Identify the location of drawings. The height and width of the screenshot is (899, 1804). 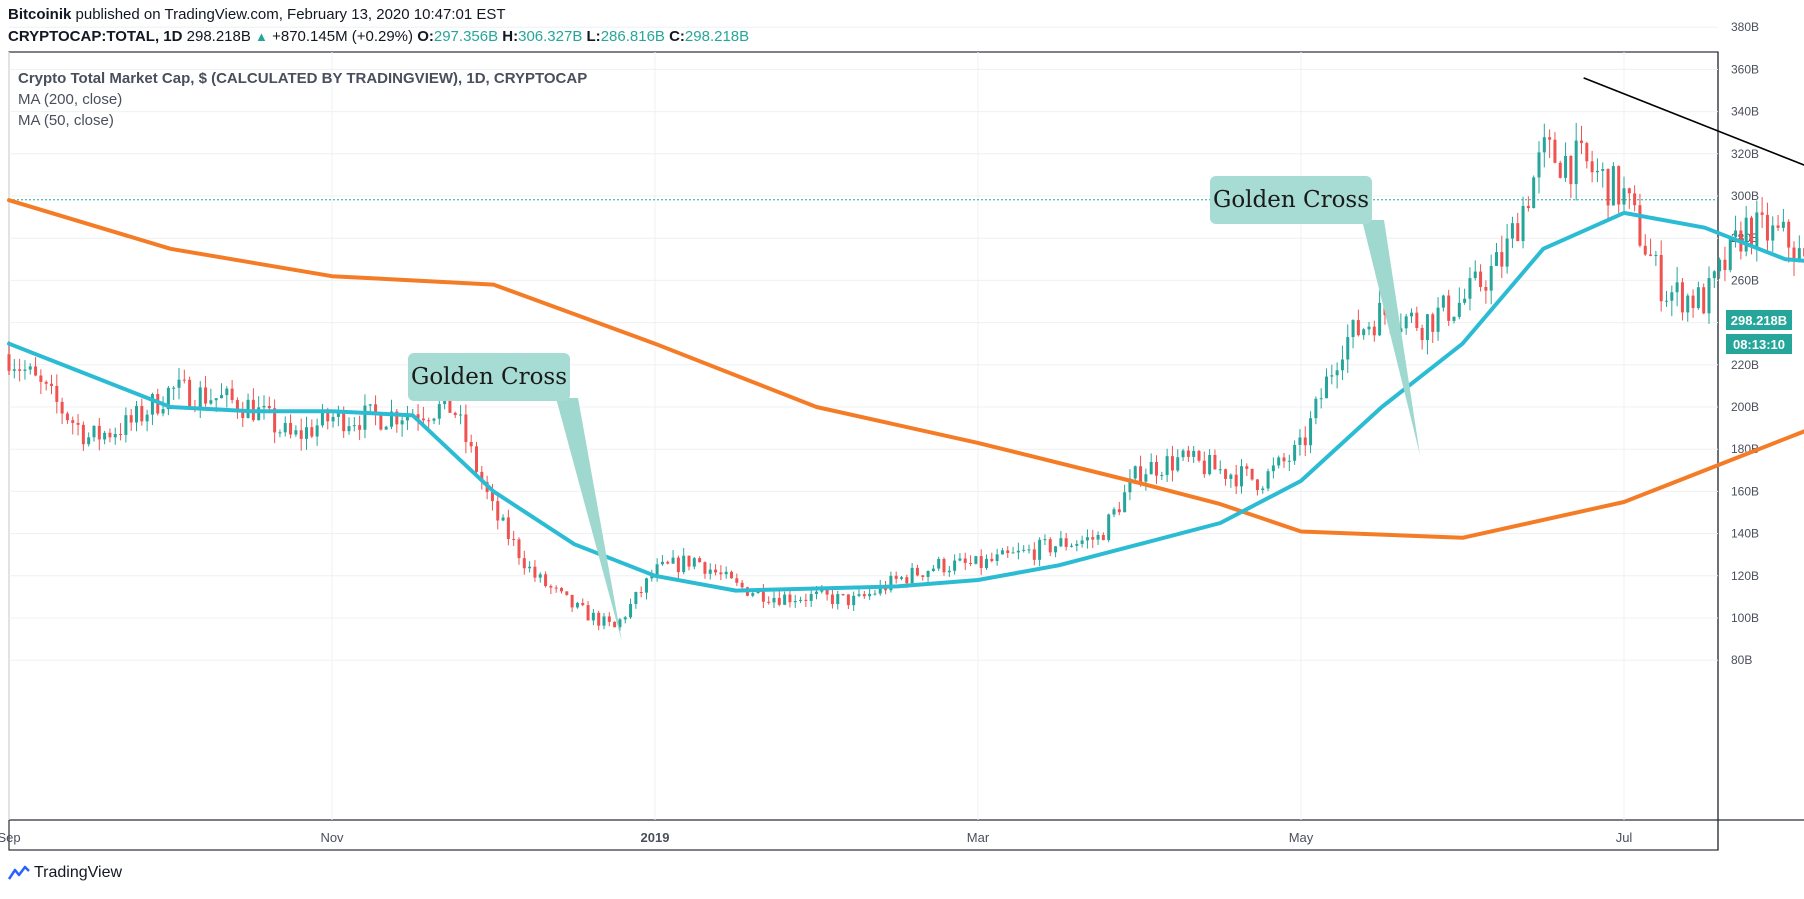
(1693, 268).